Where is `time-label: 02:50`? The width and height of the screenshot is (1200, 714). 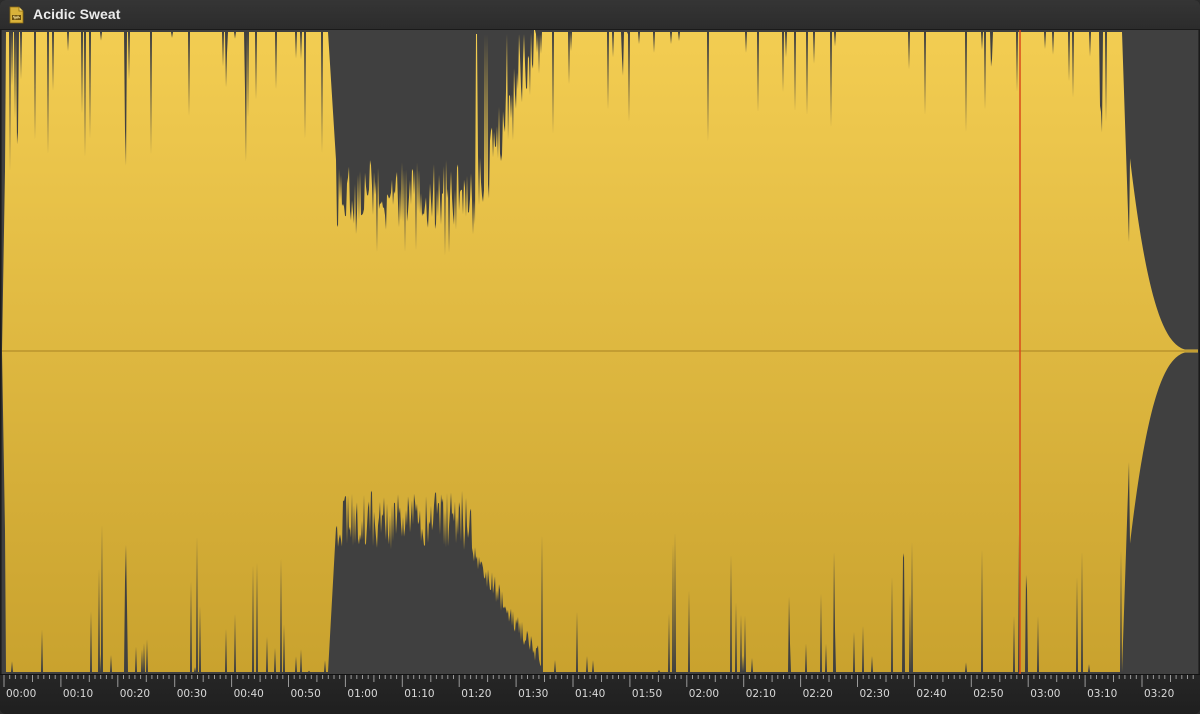
time-label: 02:50 is located at coordinates (988, 694).